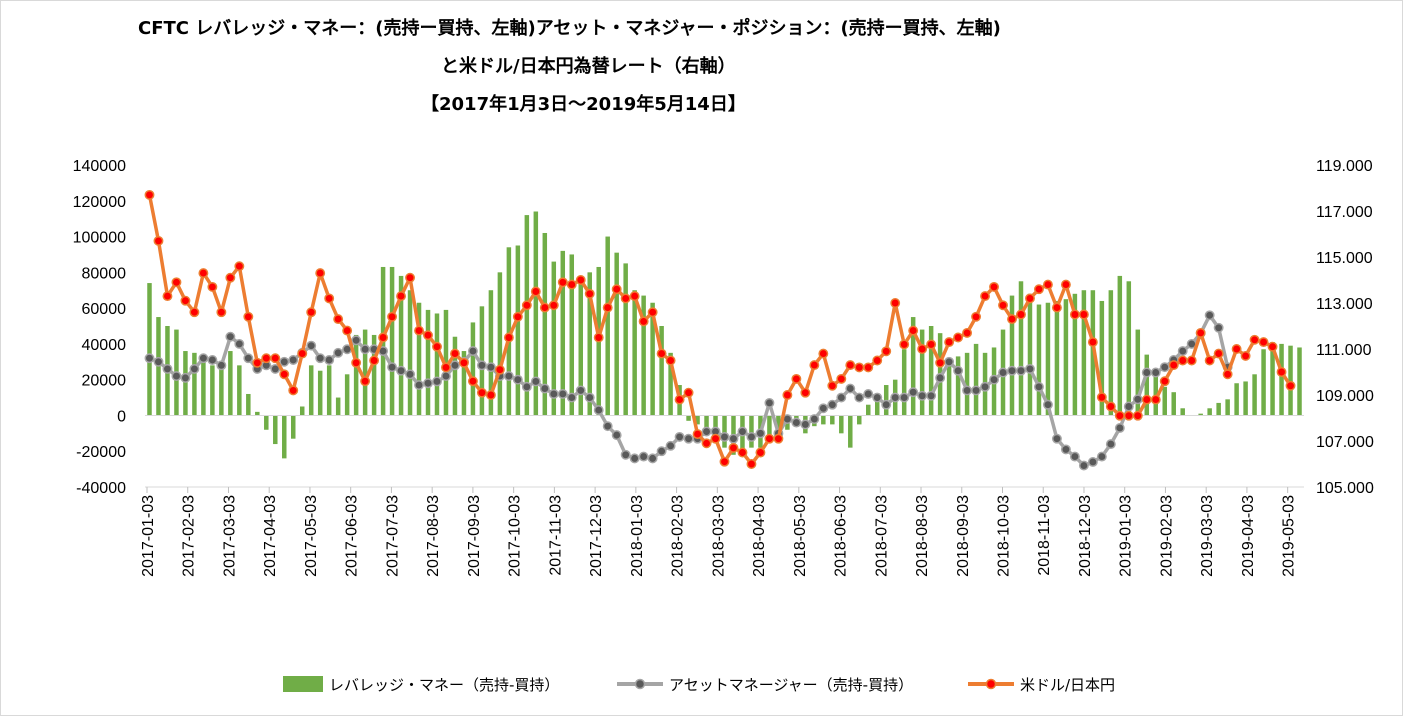 This screenshot has height=716, width=1403. I want to click on x-tick-label: 2018-10-03, so click(1004, 536).